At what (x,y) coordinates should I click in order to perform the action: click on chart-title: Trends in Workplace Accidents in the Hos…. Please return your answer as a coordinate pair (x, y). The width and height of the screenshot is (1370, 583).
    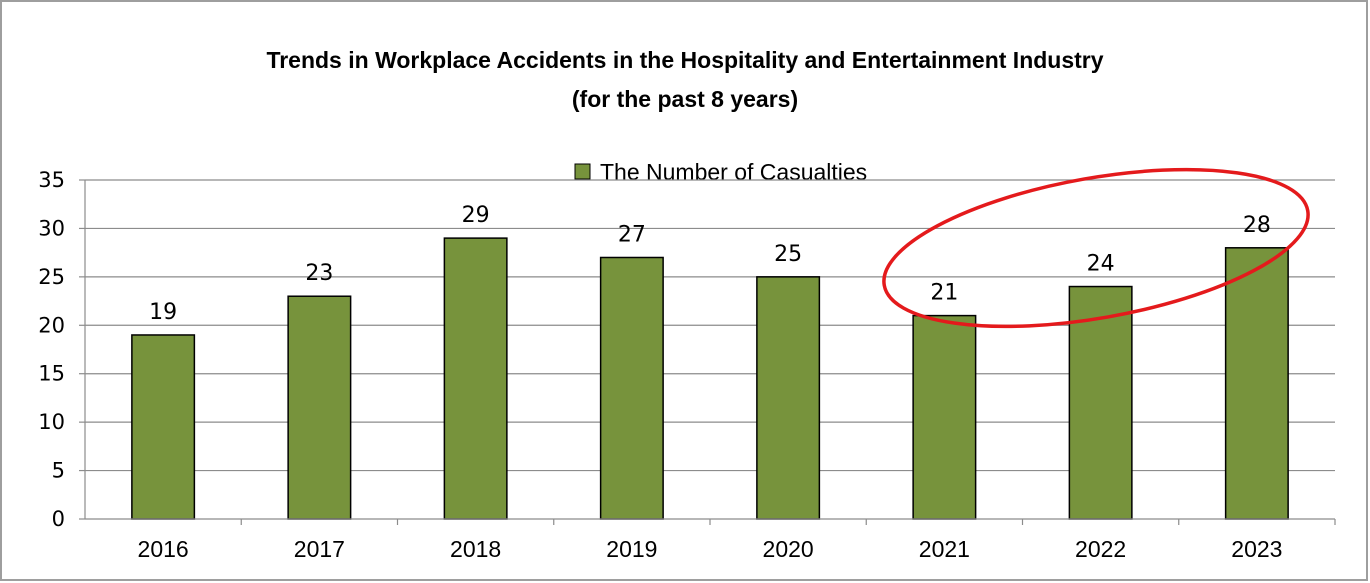
    Looking at the image, I should click on (684, 60).